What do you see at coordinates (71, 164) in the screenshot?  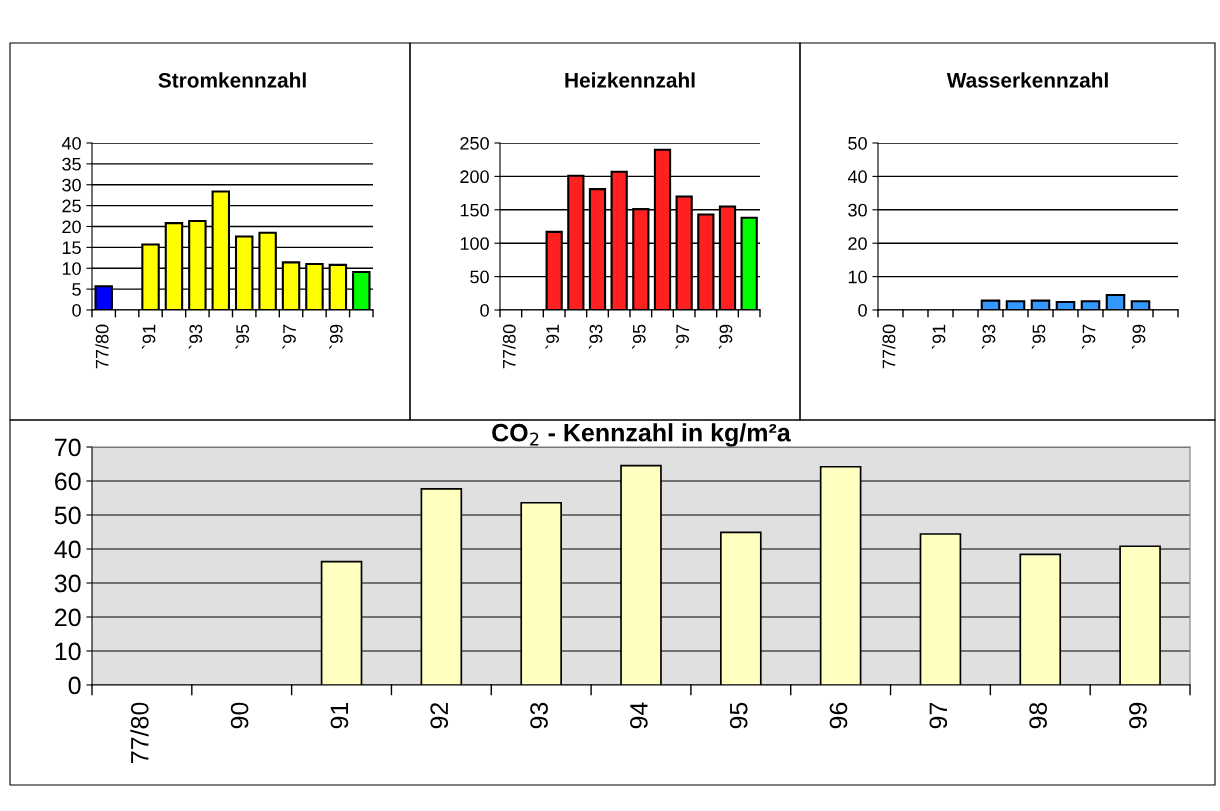 I see `y-tick-label: 35` at bounding box center [71, 164].